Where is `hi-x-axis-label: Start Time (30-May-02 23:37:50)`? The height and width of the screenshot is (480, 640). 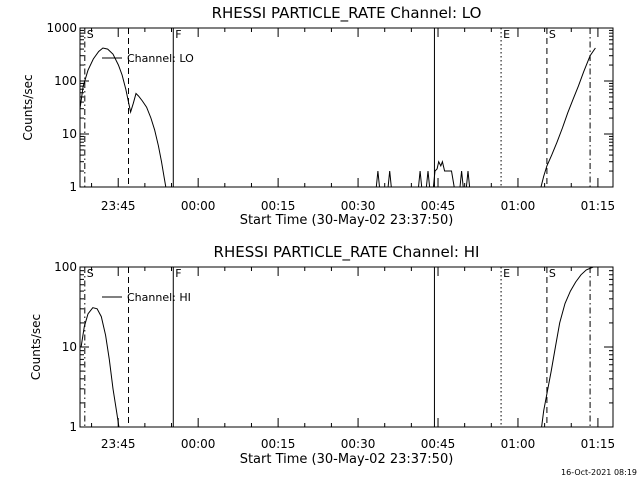 hi-x-axis-label: Start Time (30-May-02 23:37:50) is located at coordinates (347, 459).